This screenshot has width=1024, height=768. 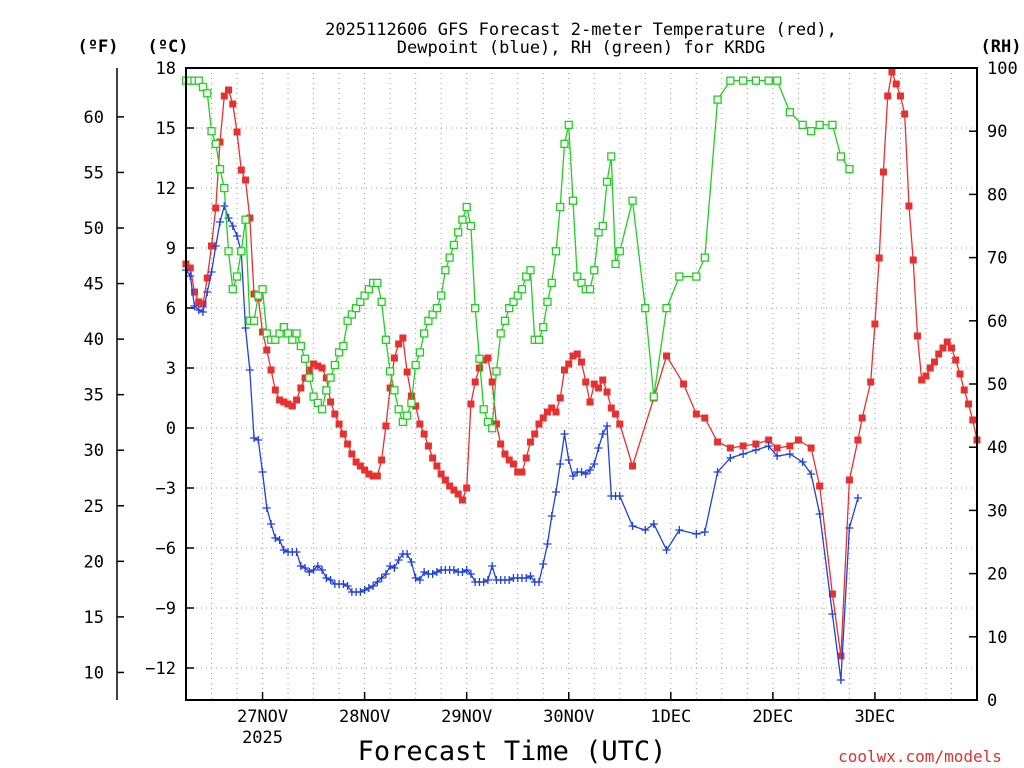 I want to click on fahrenheit-tick-label: 30, so click(x=94, y=451).